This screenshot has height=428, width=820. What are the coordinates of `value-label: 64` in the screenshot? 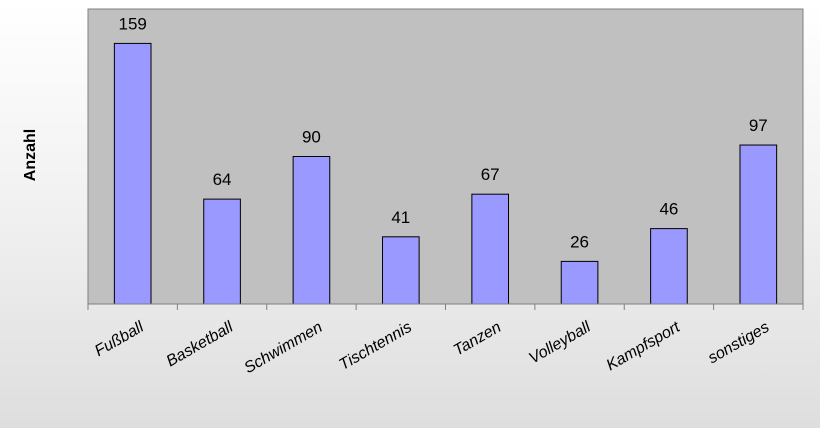 It's located at (222, 179).